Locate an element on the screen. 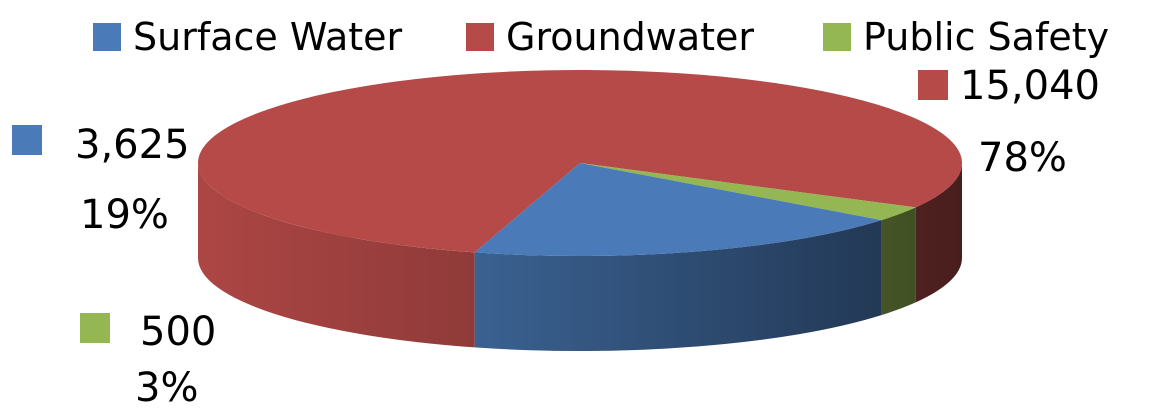  pie-side-public-safety is located at coordinates (898, 261).